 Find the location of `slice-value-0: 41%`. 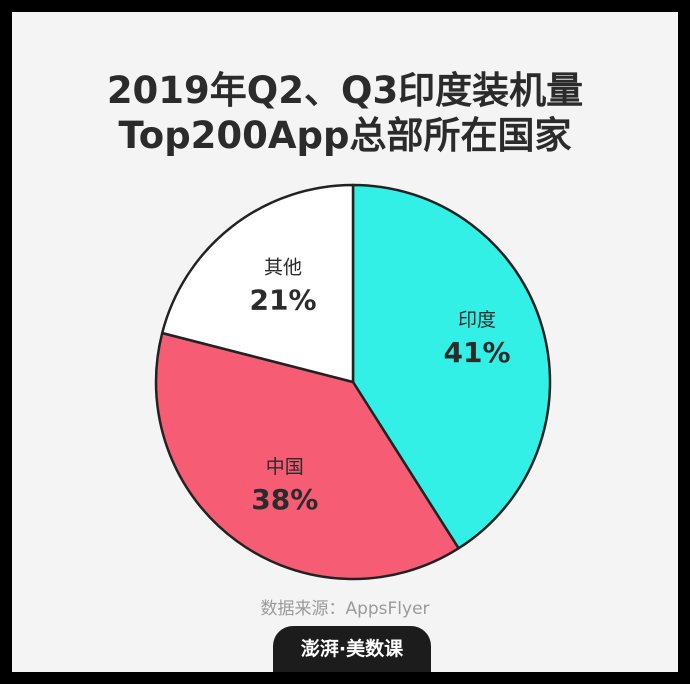

slice-value-0: 41% is located at coordinates (476, 352).